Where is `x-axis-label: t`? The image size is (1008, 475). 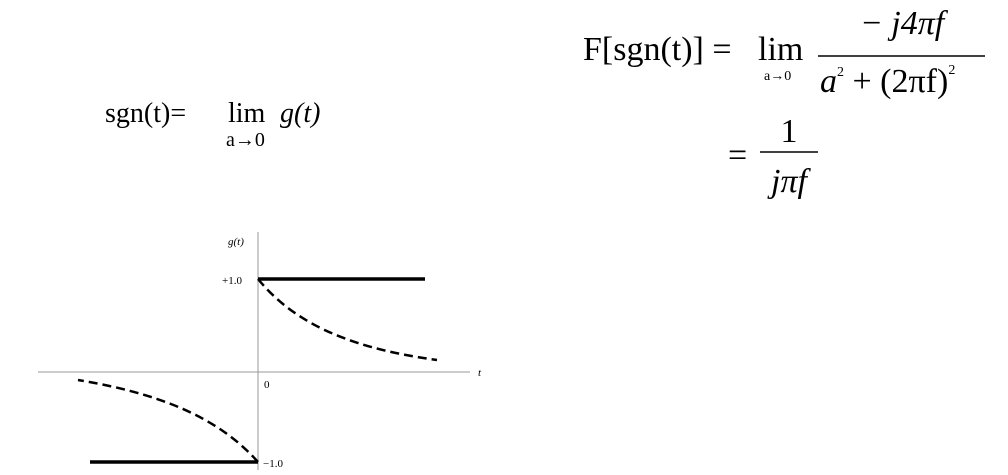 x-axis-label: t is located at coordinates (480, 373).